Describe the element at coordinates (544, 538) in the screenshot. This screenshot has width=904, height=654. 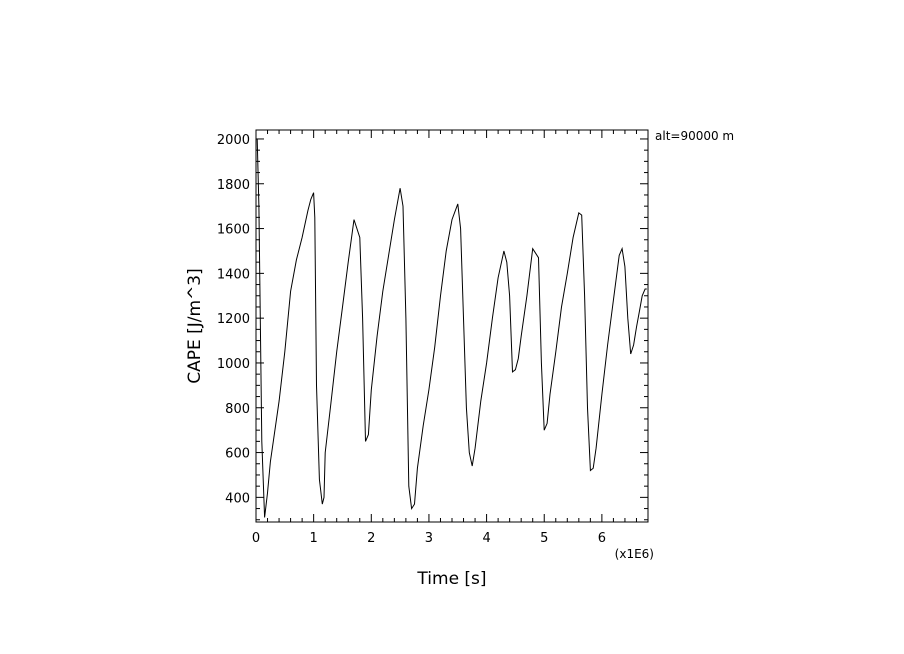
I see `x-tick-label: 5` at that location.